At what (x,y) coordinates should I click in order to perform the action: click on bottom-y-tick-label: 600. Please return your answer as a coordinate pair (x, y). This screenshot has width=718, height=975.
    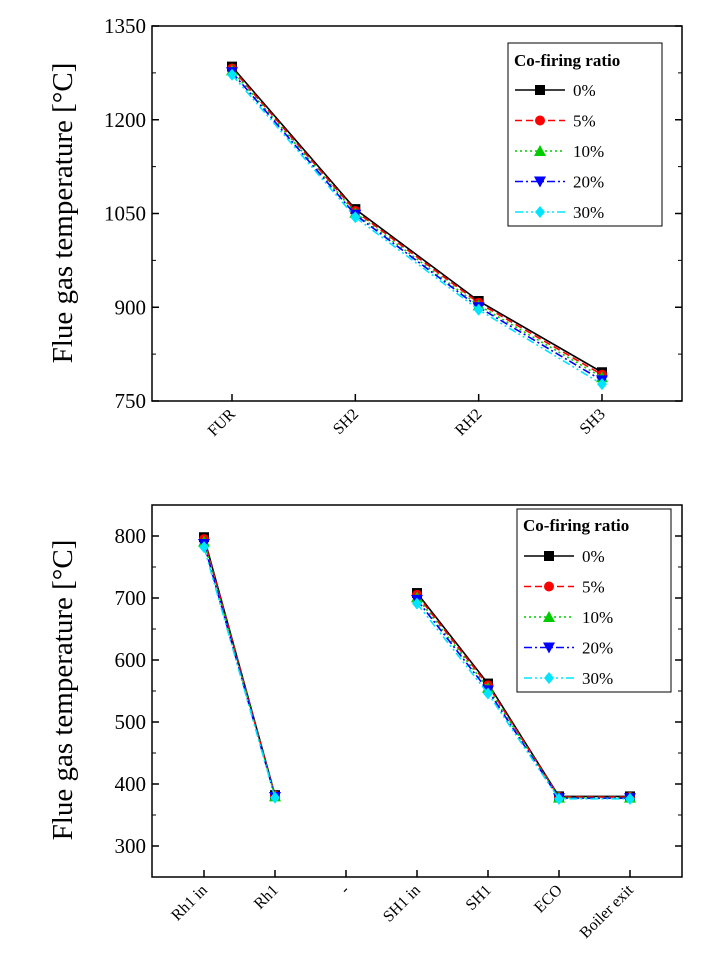
    Looking at the image, I should click on (131, 660).